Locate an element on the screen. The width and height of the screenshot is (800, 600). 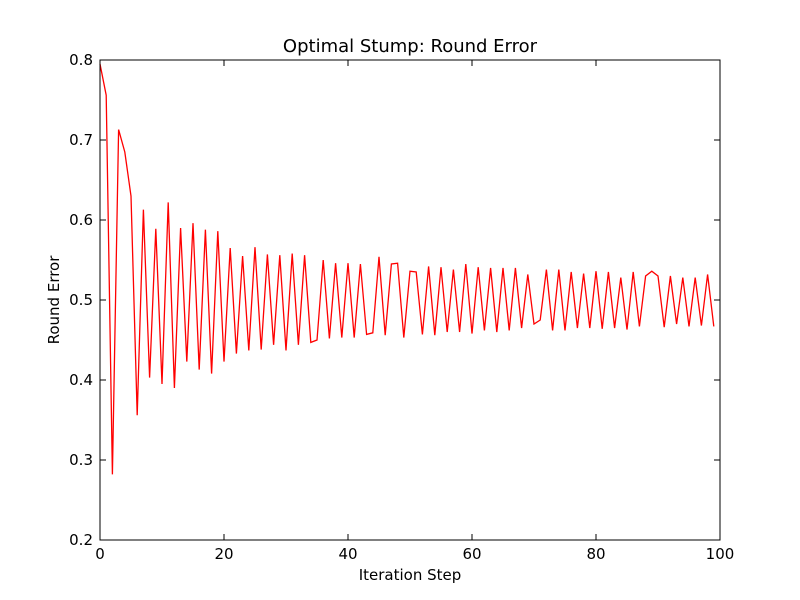
chart-title: Optimal Stump: Round Error is located at coordinates (410, 46).